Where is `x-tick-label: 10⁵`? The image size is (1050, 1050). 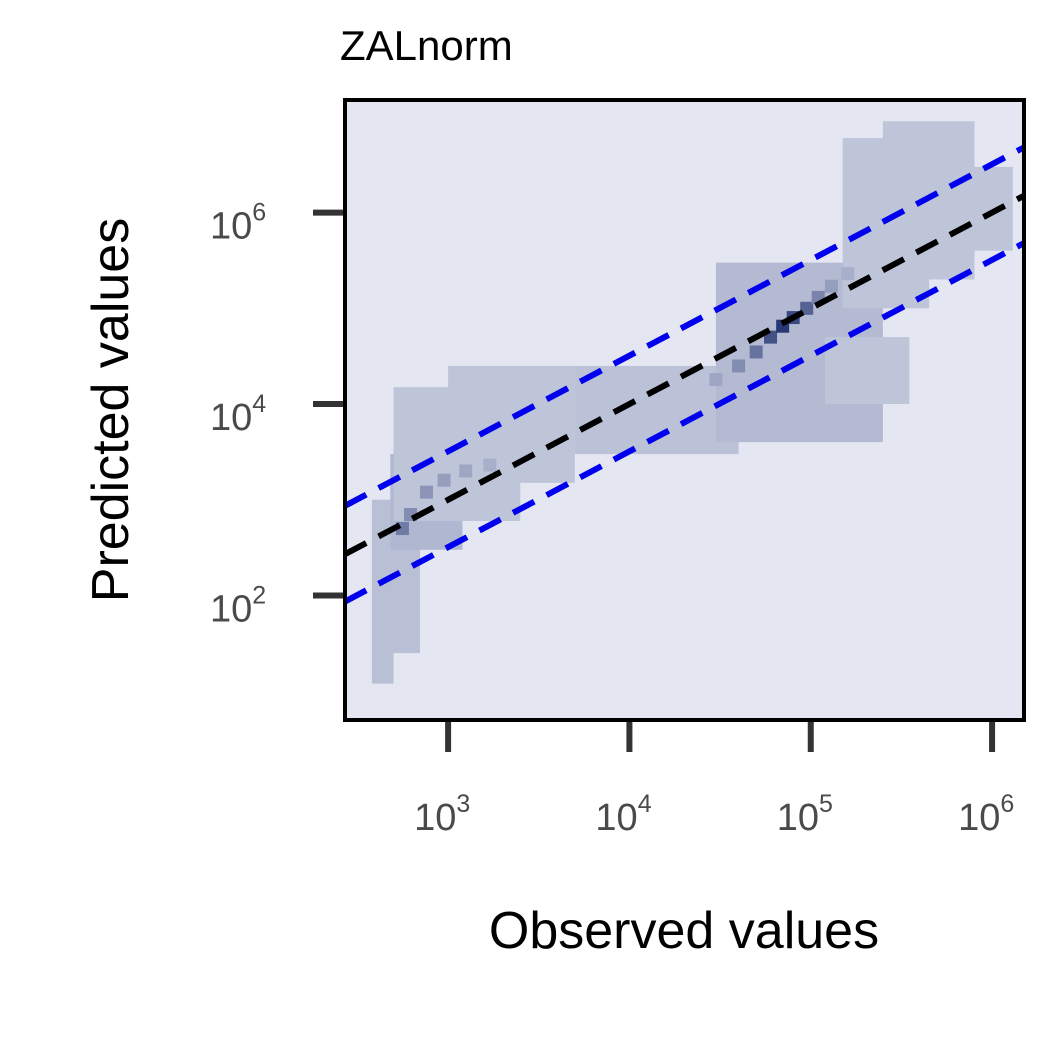 x-tick-label: 10⁵ is located at coordinates (805, 814).